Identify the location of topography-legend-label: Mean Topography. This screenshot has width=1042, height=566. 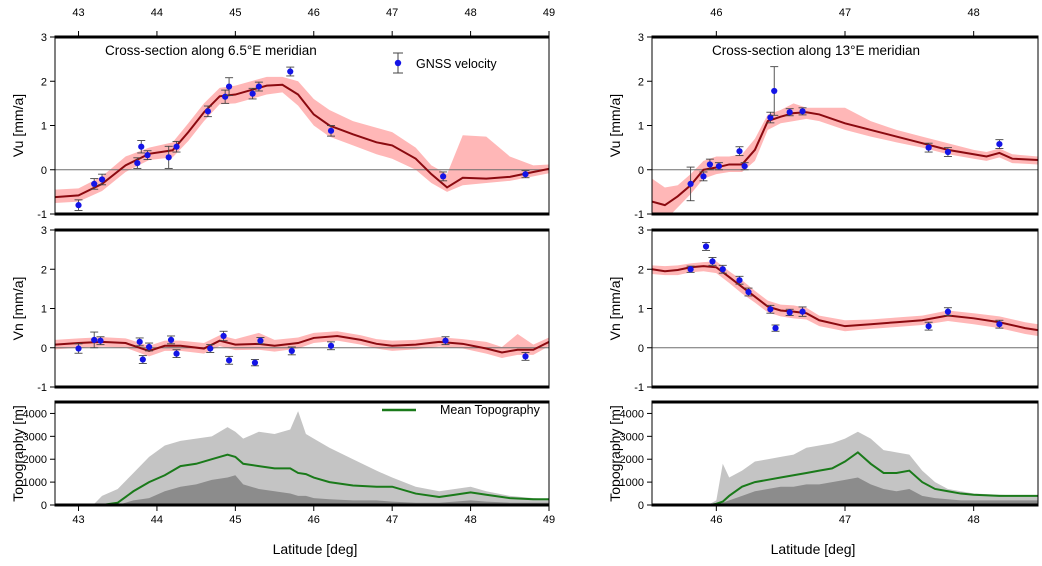
(490, 410).